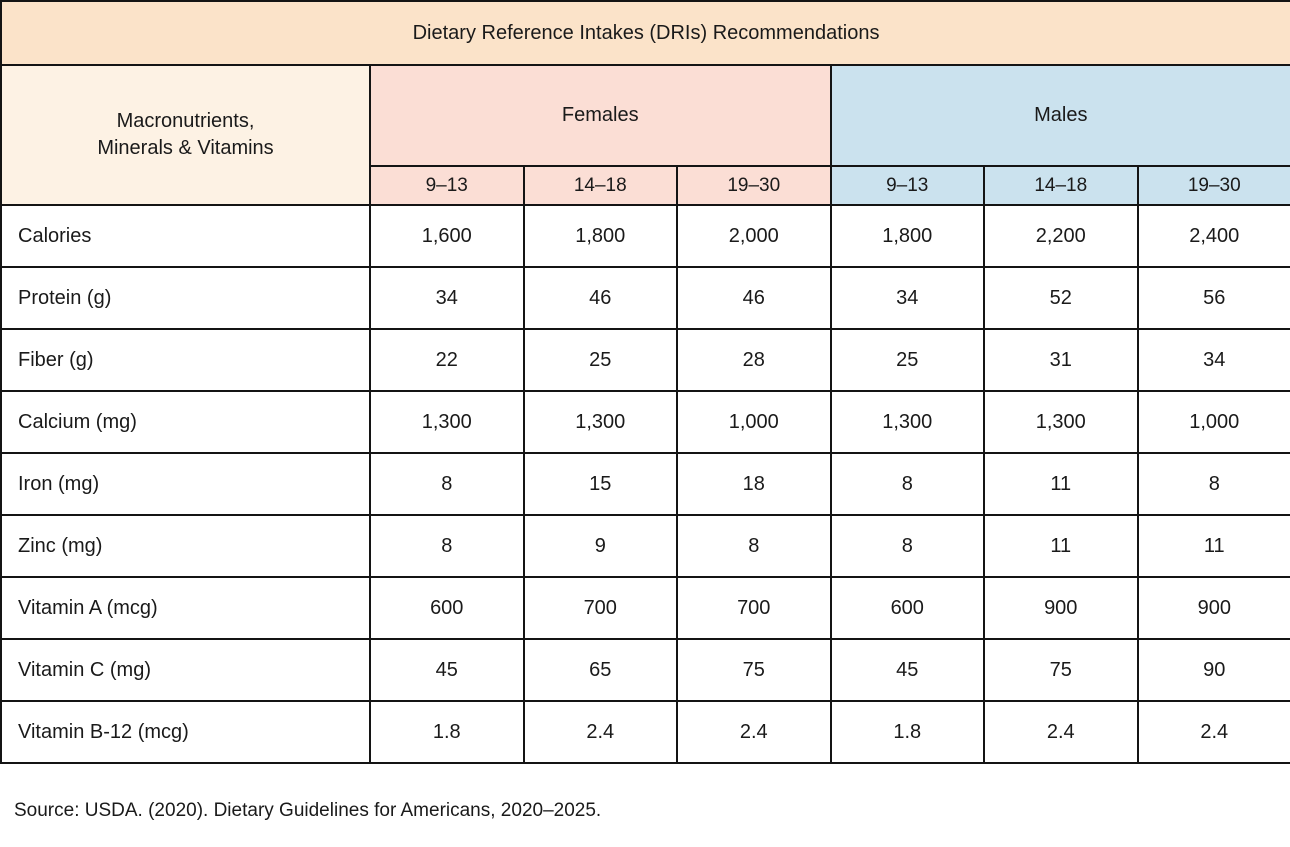 The height and width of the screenshot is (847, 1290). Describe the element at coordinates (600, 185) in the screenshot. I see `age-header-females: 14–18` at that location.